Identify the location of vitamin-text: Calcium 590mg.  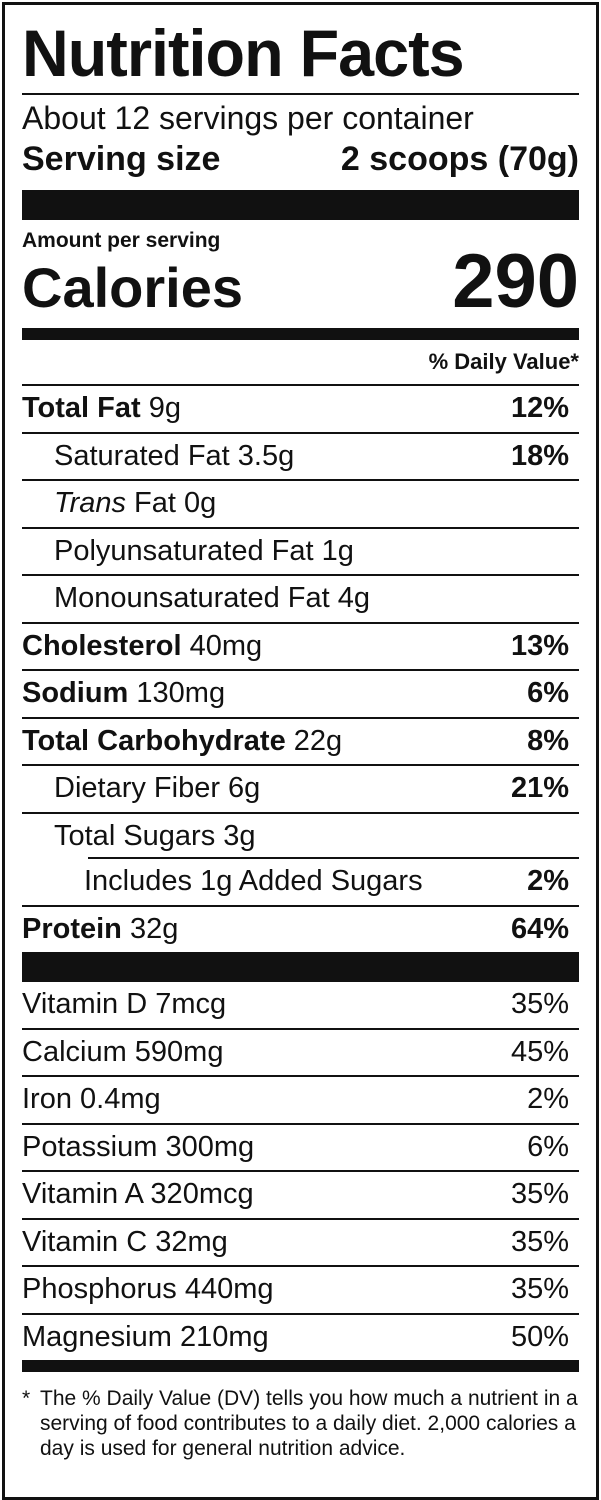
(123, 1051).